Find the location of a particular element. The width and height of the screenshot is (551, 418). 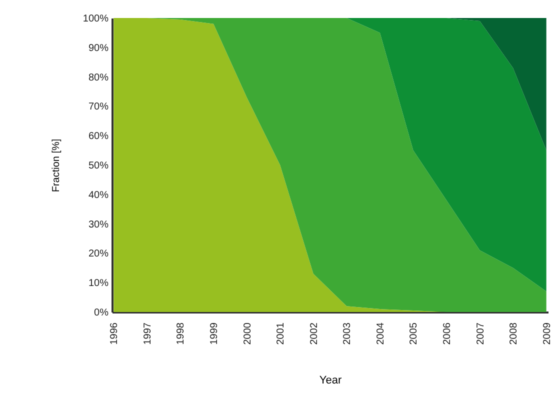

y-tick-label: 40% is located at coordinates (98, 195).